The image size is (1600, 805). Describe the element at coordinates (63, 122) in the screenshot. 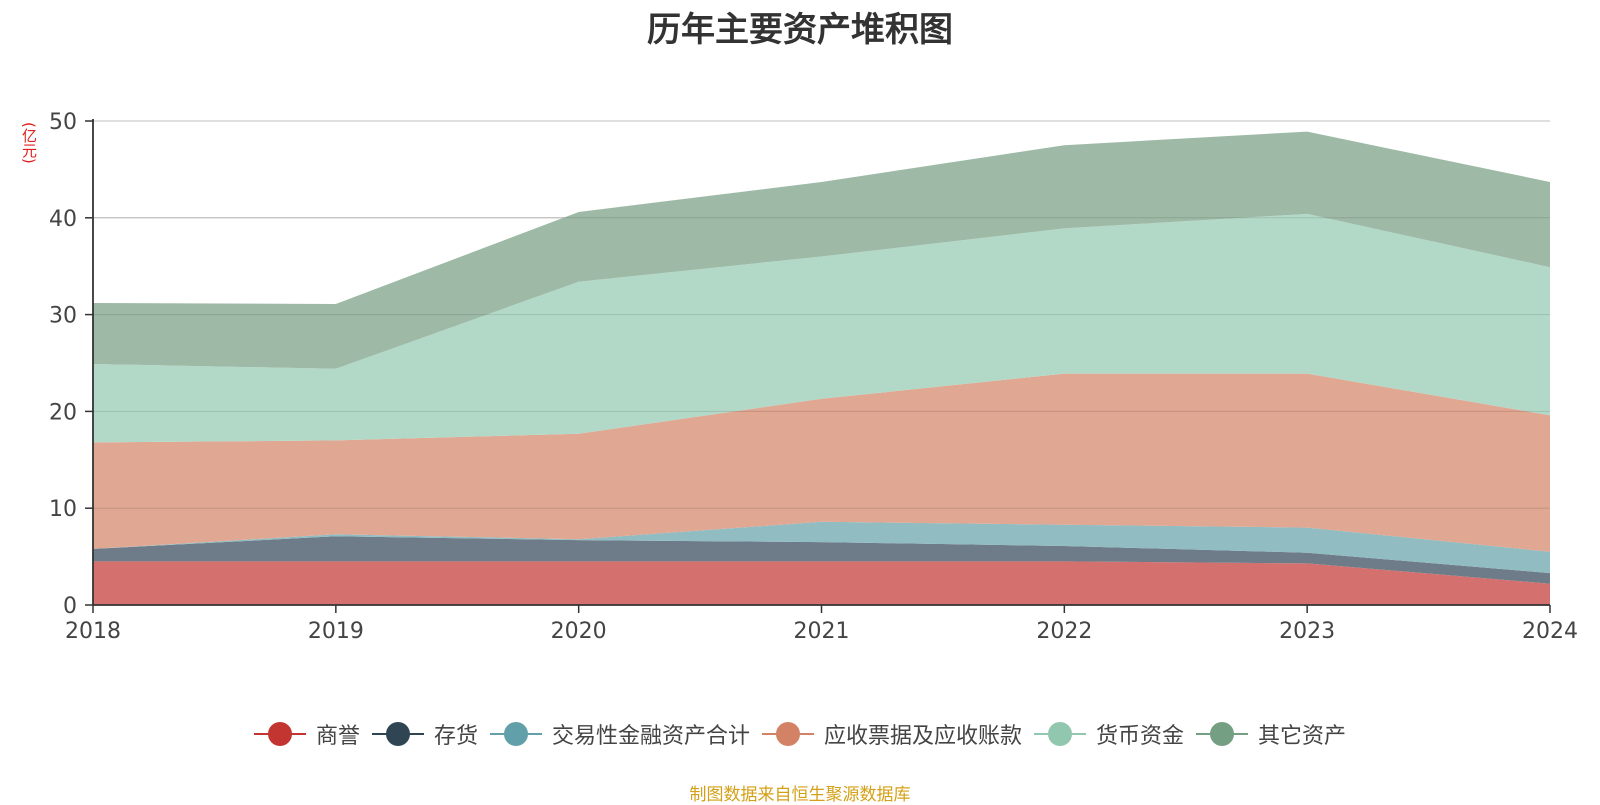

I see `y-tick-label: 50` at that location.